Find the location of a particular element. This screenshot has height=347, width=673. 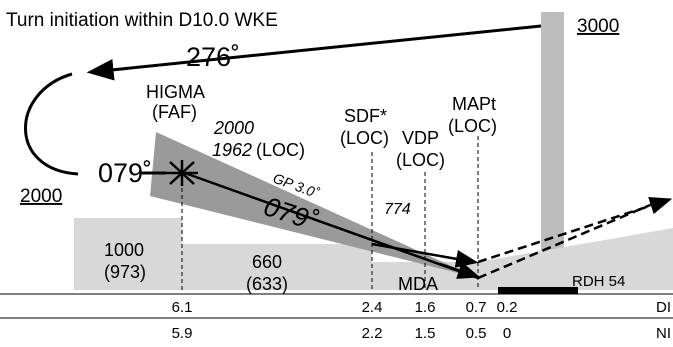

missed-climb-upper is located at coordinates (575, 230).